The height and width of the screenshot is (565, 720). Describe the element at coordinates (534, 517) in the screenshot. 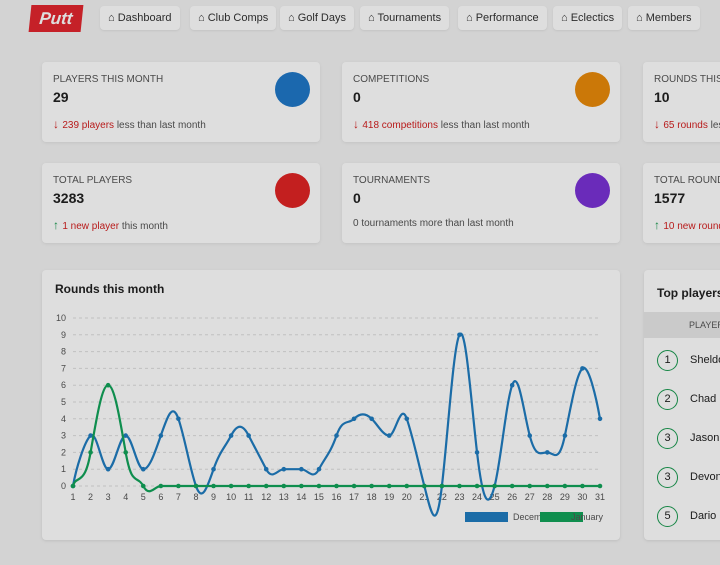

I see `legend-label: December` at that location.